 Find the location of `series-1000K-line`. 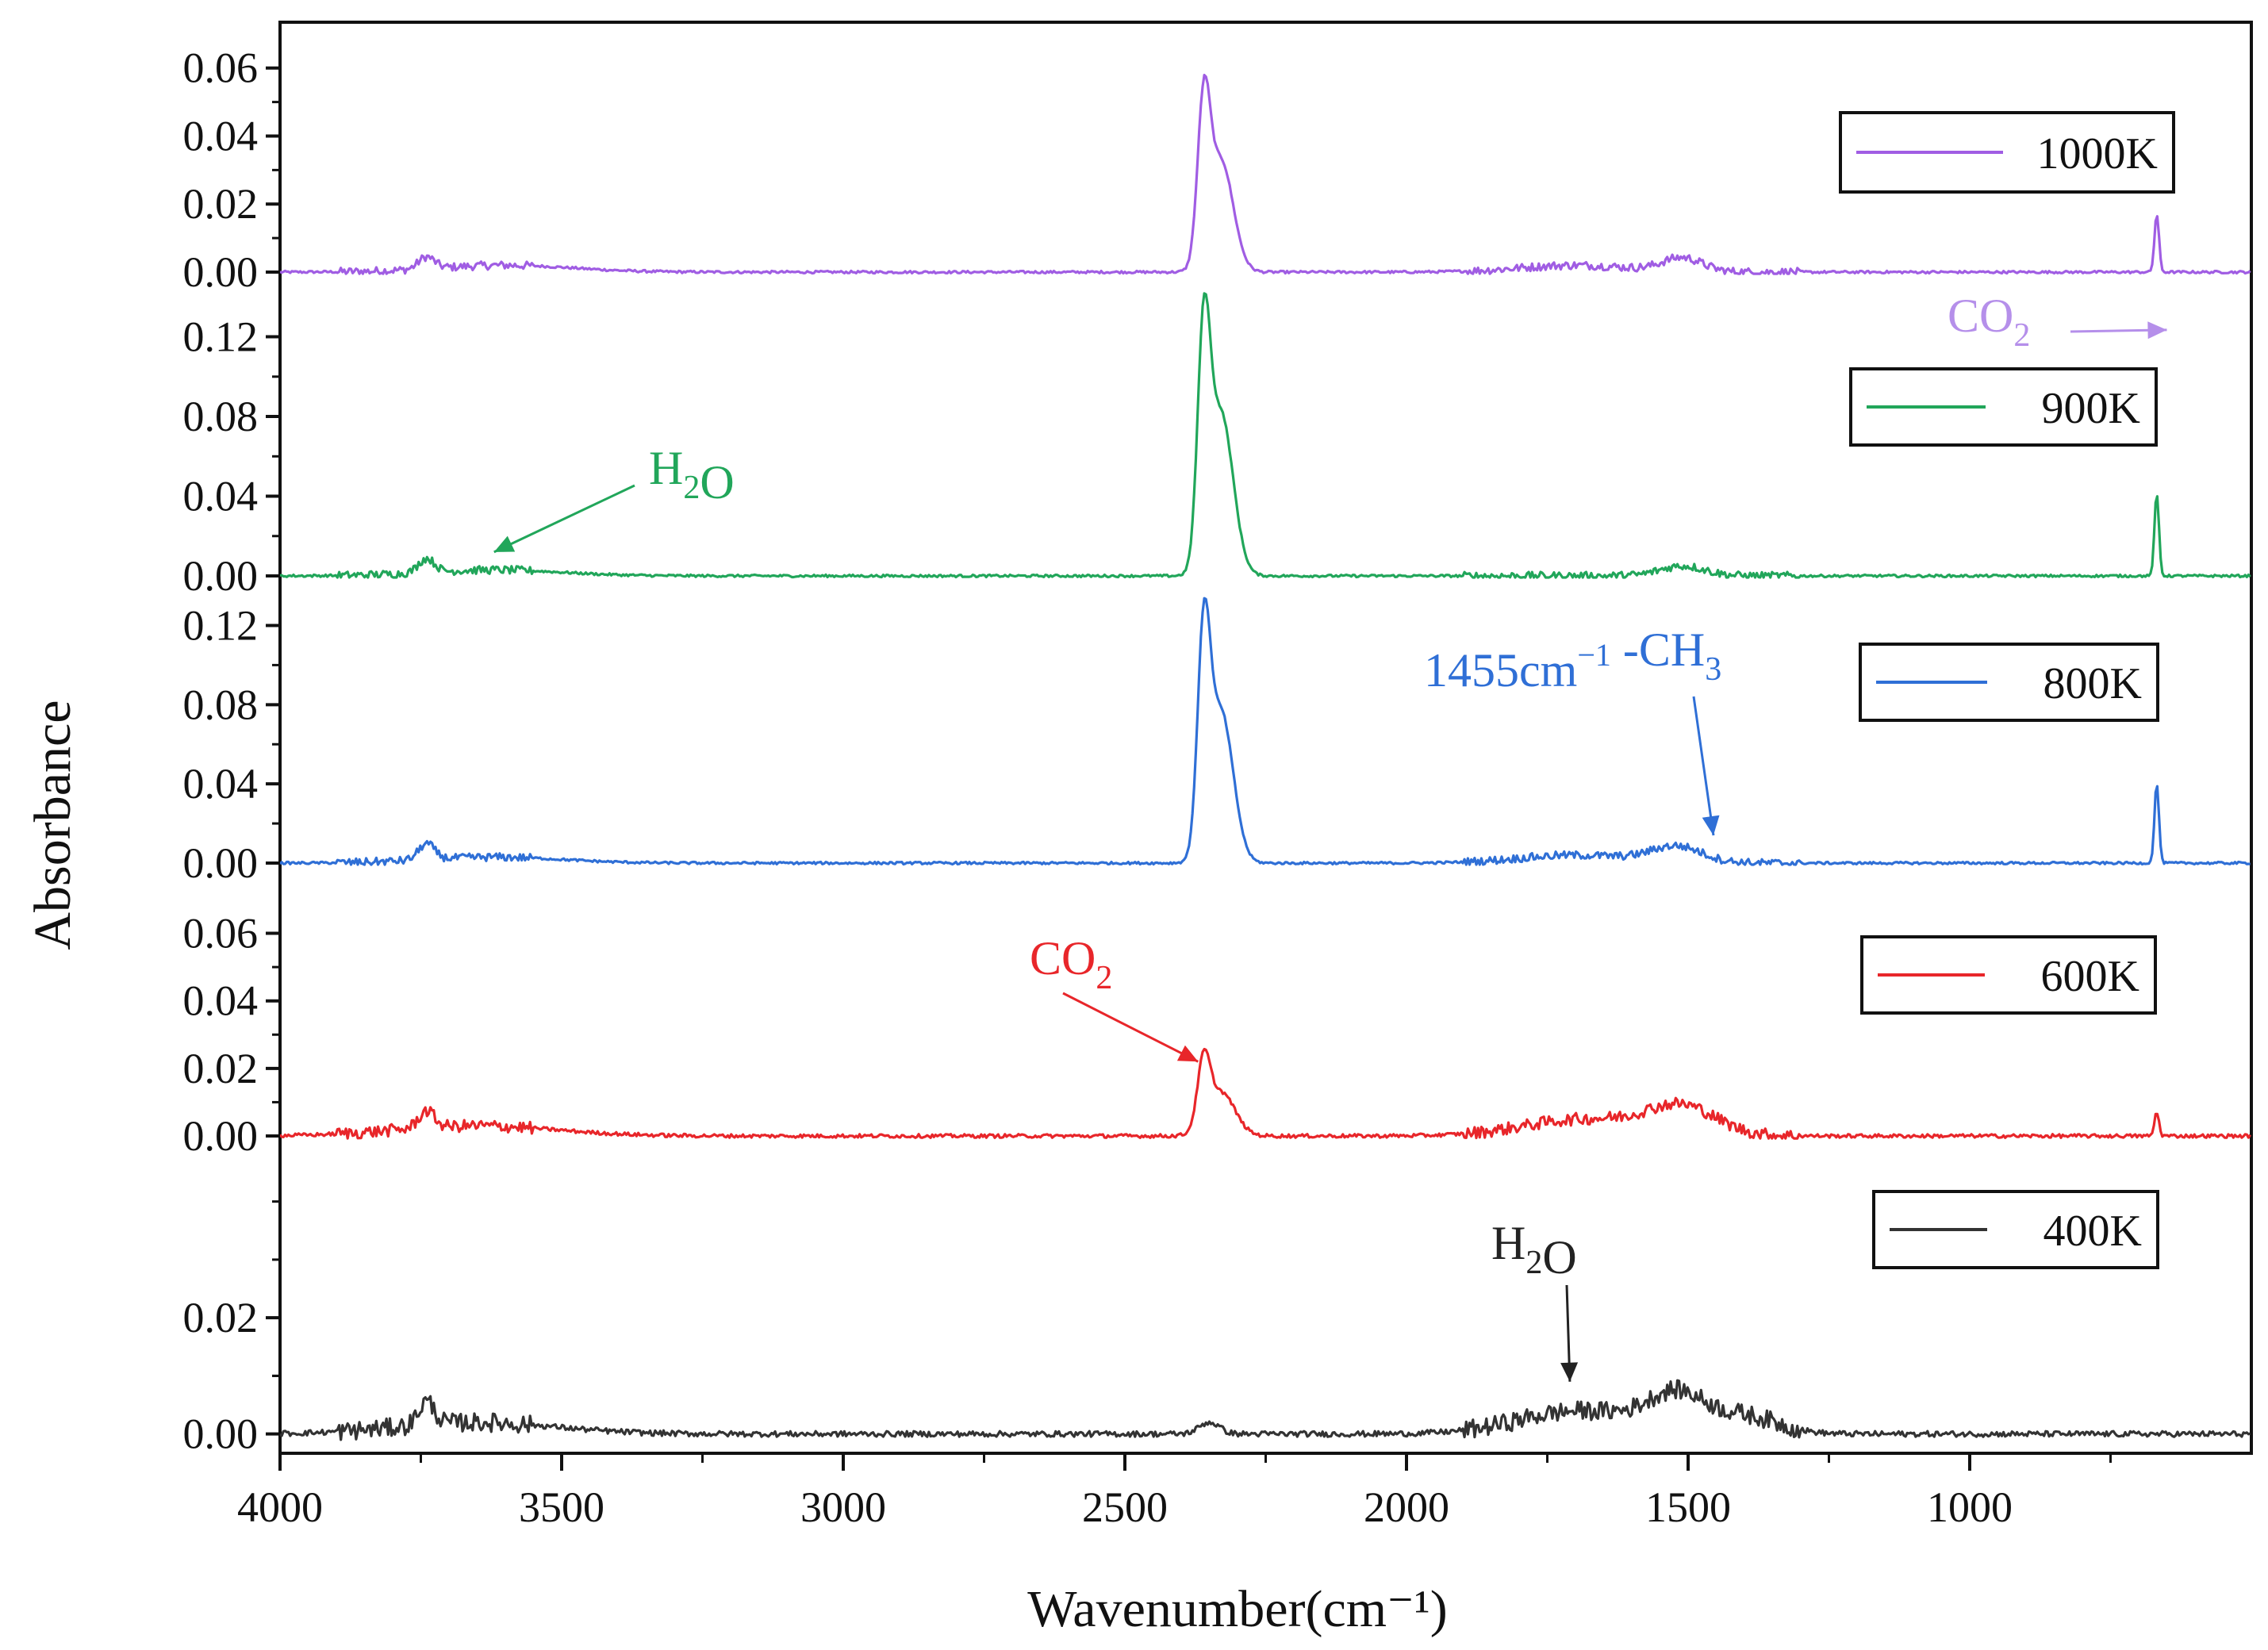

series-1000K-line is located at coordinates (1265, 174).